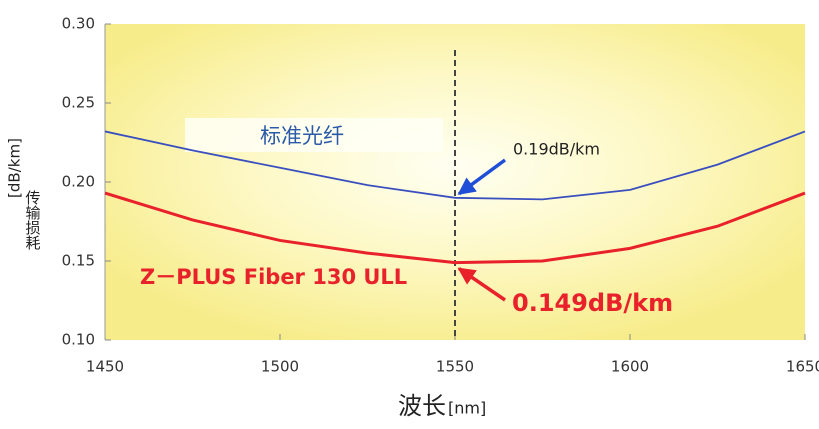 The height and width of the screenshot is (429, 819). Describe the element at coordinates (78, 103) in the screenshot. I see `y-tick-label: 0.25` at that location.